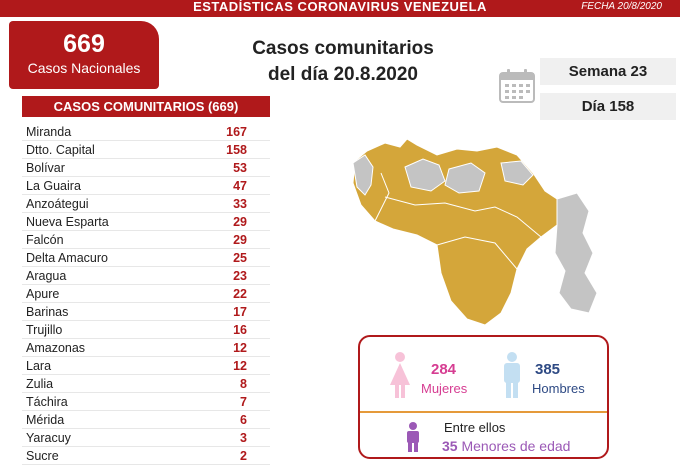 This screenshot has width=680, height=470. I want to click on state-row: Táchira 7, so click(146, 402).